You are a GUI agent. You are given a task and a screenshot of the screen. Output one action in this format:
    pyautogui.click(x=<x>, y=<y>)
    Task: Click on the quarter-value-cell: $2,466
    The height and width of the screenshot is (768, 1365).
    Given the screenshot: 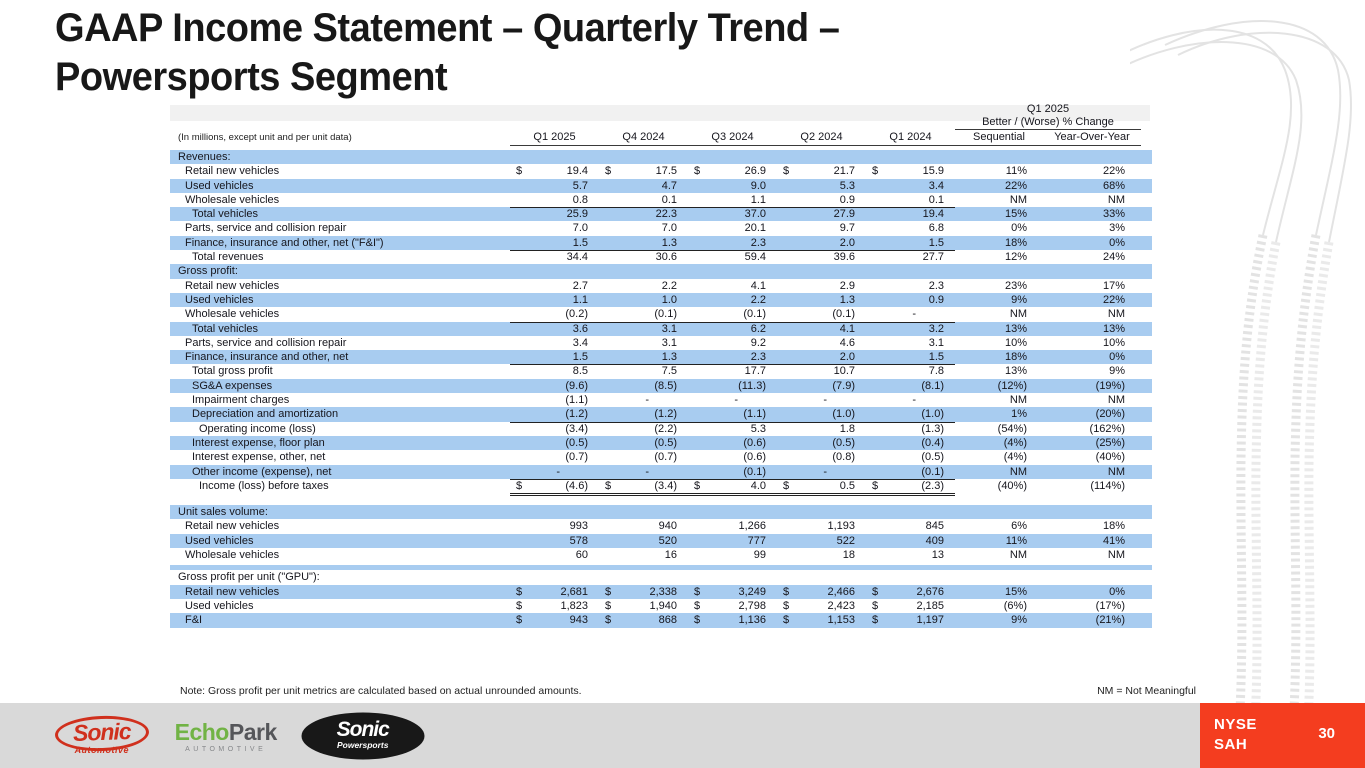 What is the action you would take?
    pyautogui.click(x=821, y=592)
    